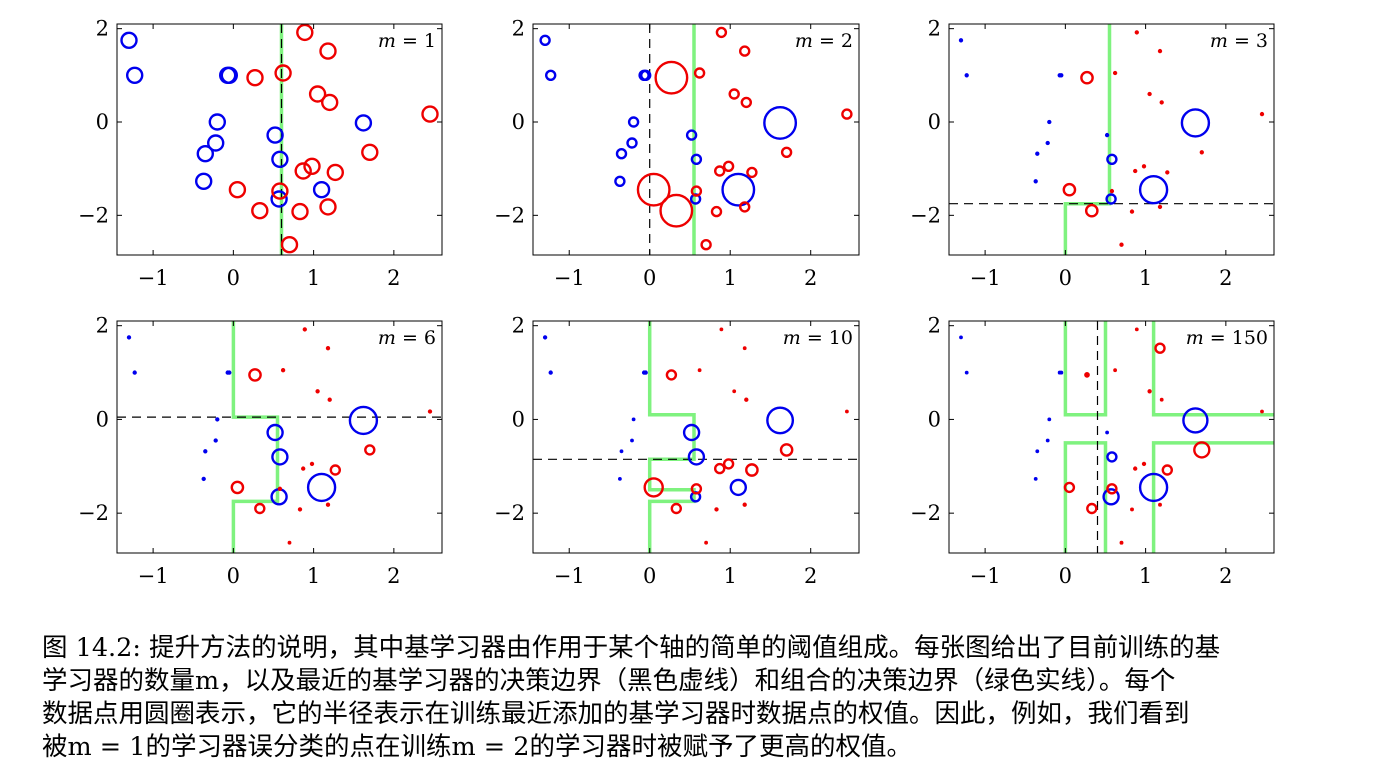  I want to click on panel-3: −1 0 1 2 −2 0 2 m = 3, so click(1092, 153).